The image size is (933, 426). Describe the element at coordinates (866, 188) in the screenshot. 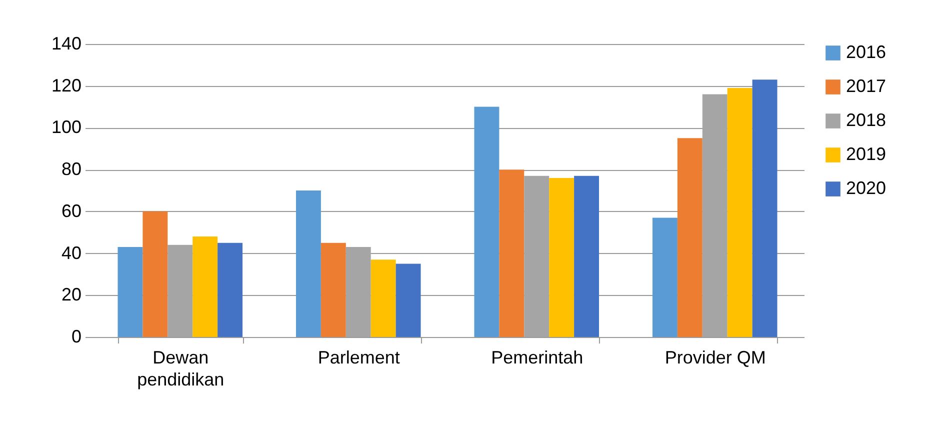

I see `legend-label: 2020` at that location.